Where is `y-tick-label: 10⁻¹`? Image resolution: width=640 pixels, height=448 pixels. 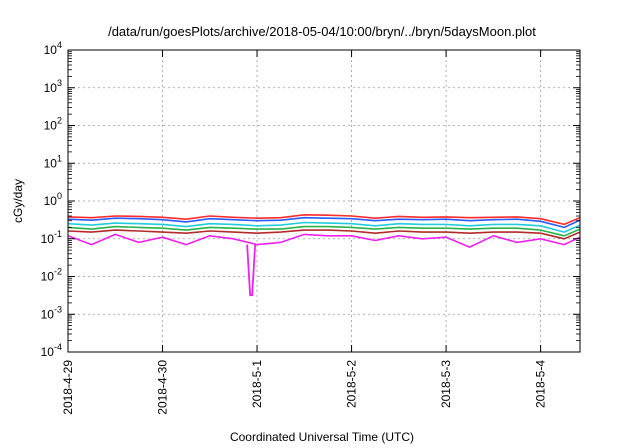
y-tick-label: 10⁻¹ is located at coordinates (51, 237).